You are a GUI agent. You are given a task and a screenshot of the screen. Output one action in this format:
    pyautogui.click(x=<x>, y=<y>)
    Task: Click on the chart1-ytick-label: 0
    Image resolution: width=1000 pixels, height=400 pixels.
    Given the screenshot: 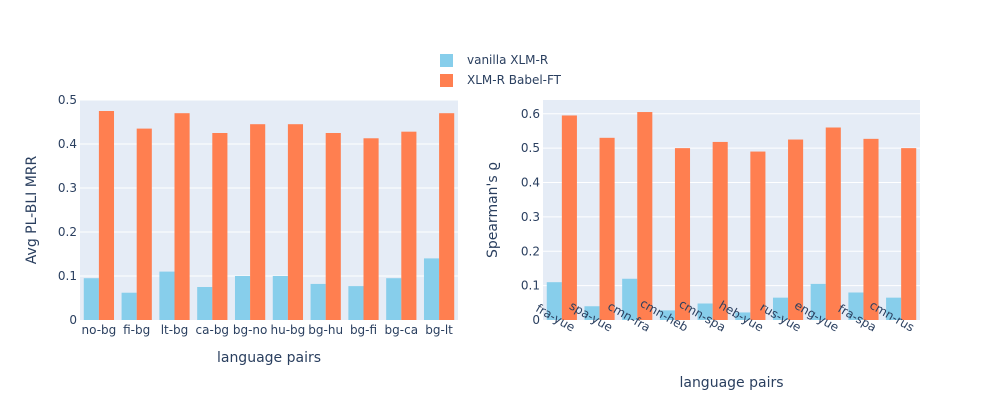 What is the action you would take?
    pyautogui.click(x=73, y=320)
    